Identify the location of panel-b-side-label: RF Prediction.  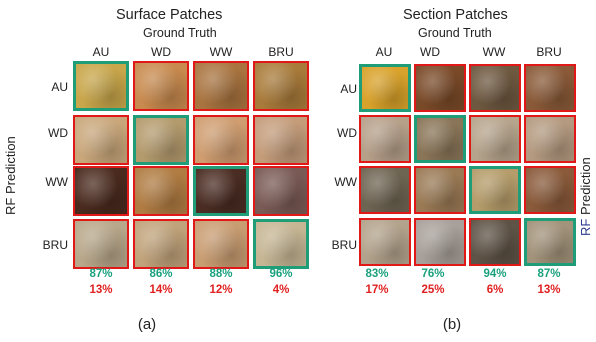
(585, 196).